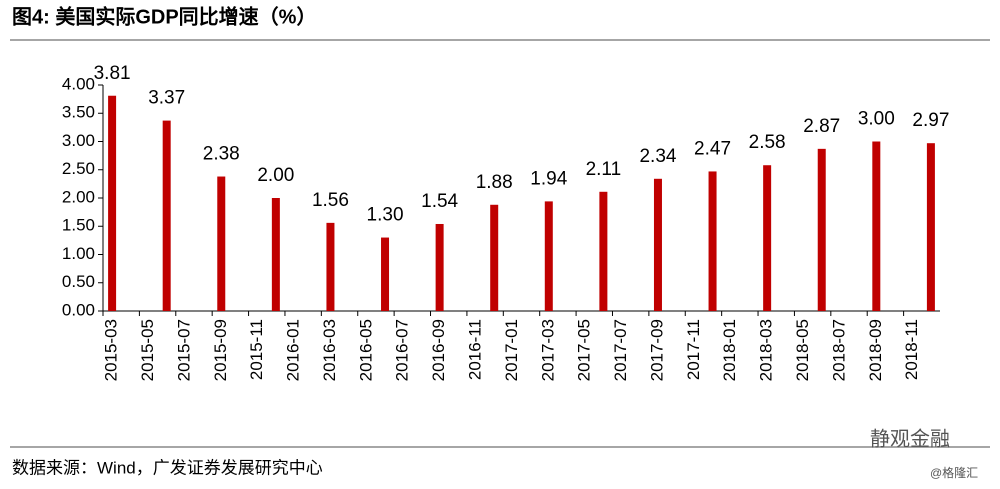 The height and width of the screenshot is (489, 1000). Describe the element at coordinates (293, 350) in the screenshot. I see `x-tick-label: 2016-01` at that location.